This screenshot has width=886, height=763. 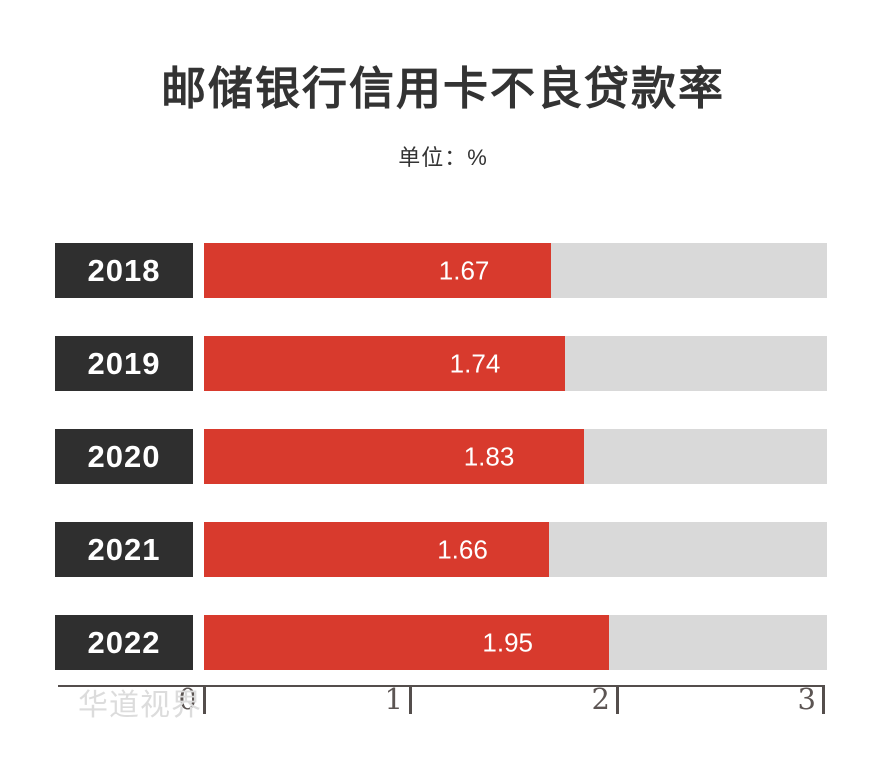 What do you see at coordinates (394, 456) in the screenshot?
I see `bar-fill: 1.83` at bounding box center [394, 456].